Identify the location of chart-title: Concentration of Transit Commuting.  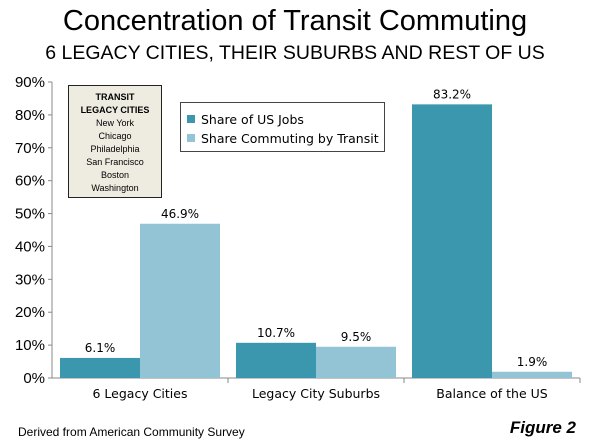
(295, 21).